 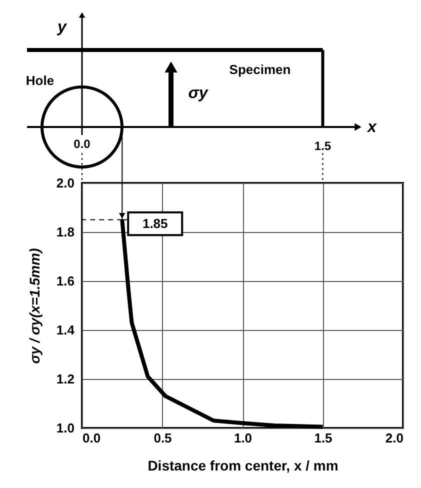 What do you see at coordinates (40, 80) in the screenshot?
I see `text: Hole` at bounding box center [40, 80].